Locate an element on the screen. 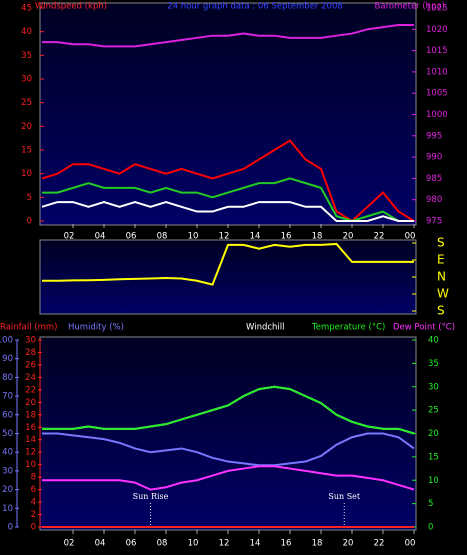 The height and width of the screenshot is (555, 467). chart-title: 24 hour graph data : 06 September 2008 is located at coordinates (255, 7).